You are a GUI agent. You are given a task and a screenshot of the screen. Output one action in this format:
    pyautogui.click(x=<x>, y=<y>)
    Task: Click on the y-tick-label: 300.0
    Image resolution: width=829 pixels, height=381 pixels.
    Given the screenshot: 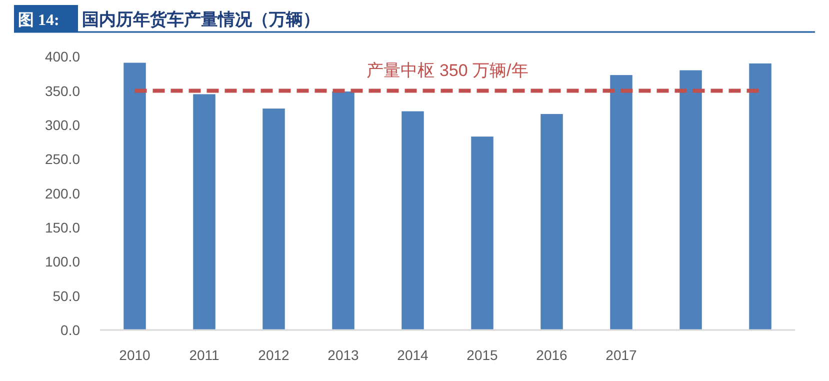 What is the action you would take?
    pyautogui.click(x=62, y=124)
    